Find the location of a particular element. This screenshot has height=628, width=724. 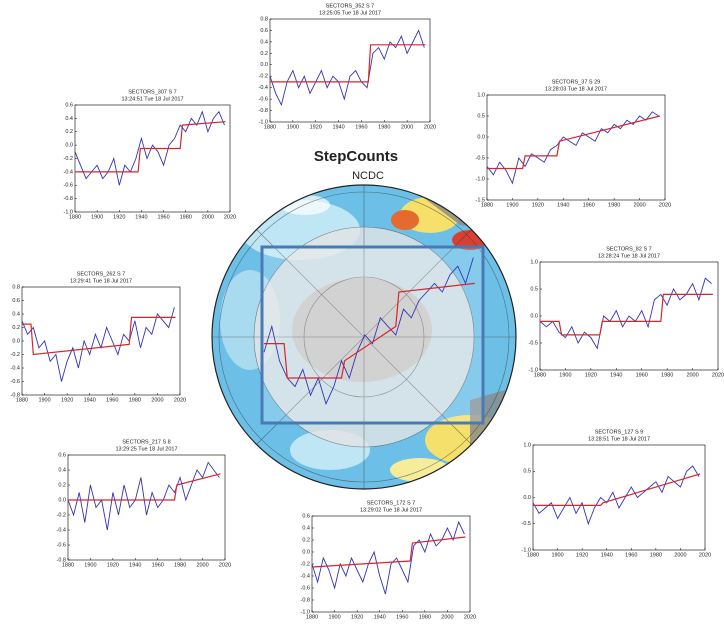

map-title: StepCounts is located at coordinates (356, 156).